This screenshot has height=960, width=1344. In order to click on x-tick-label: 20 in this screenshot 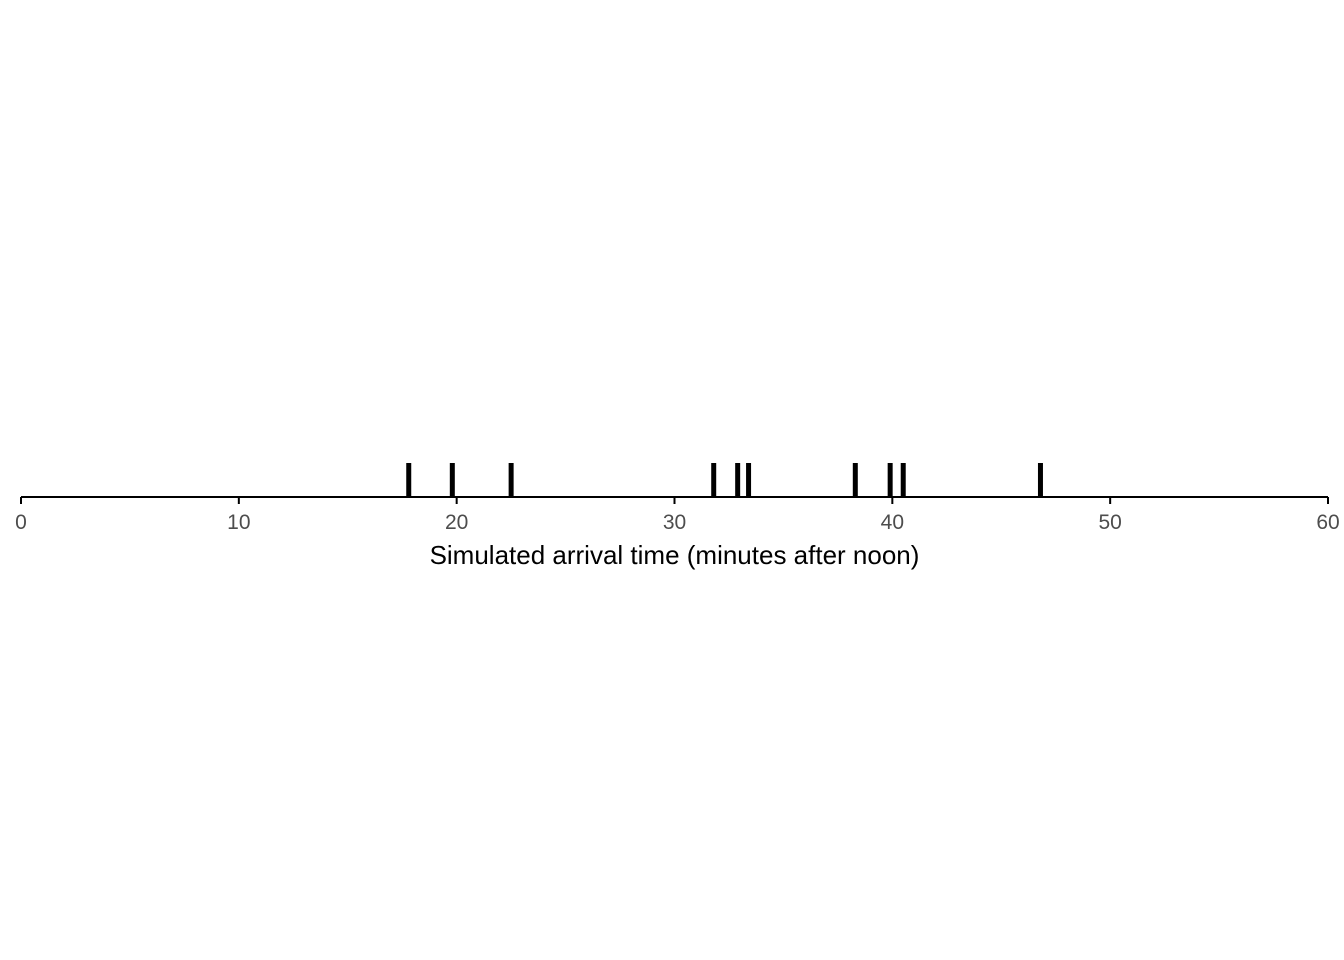, I will do `click(456, 522)`.